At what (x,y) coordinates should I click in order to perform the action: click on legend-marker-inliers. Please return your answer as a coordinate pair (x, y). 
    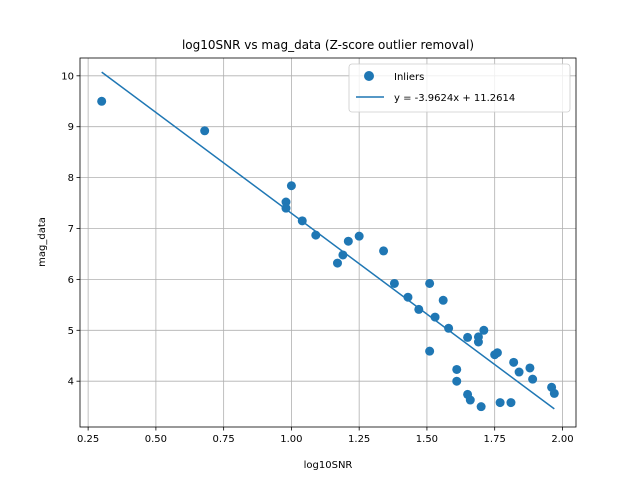
    Looking at the image, I should click on (369, 76).